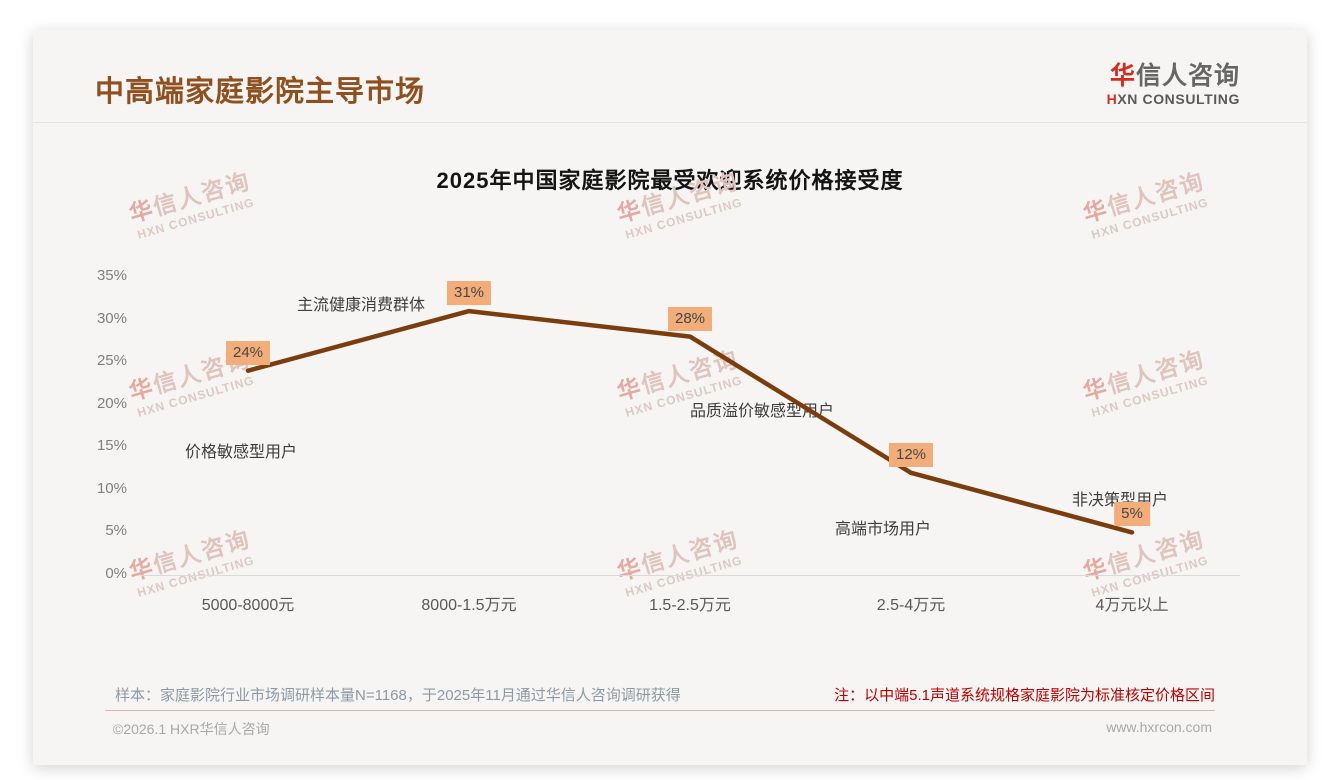 The width and height of the screenshot is (1340, 780). Describe the element at coordinates (670, 180) in the screenshot. I see `chart-title: 2025年中国家庭影院最受欢迎系统价格接受度` at that location.